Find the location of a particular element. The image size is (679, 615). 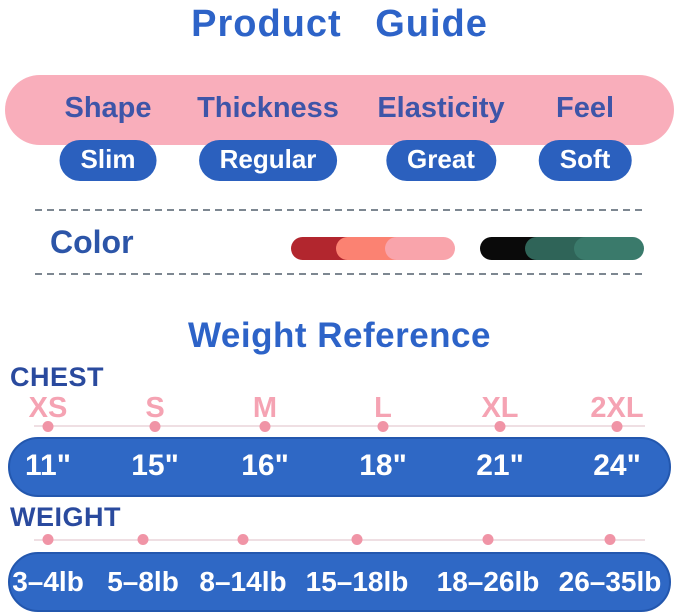

chest-value: 16" is located at coordinates (265, 465).